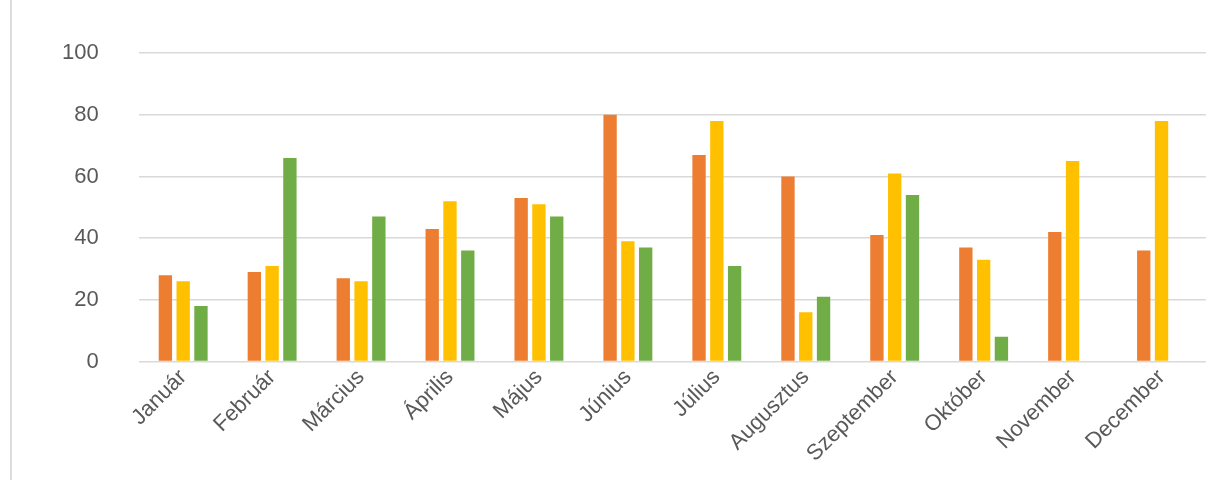 This screenshot has width=1213, height=484. What do you see at coordinates (86, 298) in the screenshot?
I see `y-tick-label: 20` at bounding box center [86, 298].